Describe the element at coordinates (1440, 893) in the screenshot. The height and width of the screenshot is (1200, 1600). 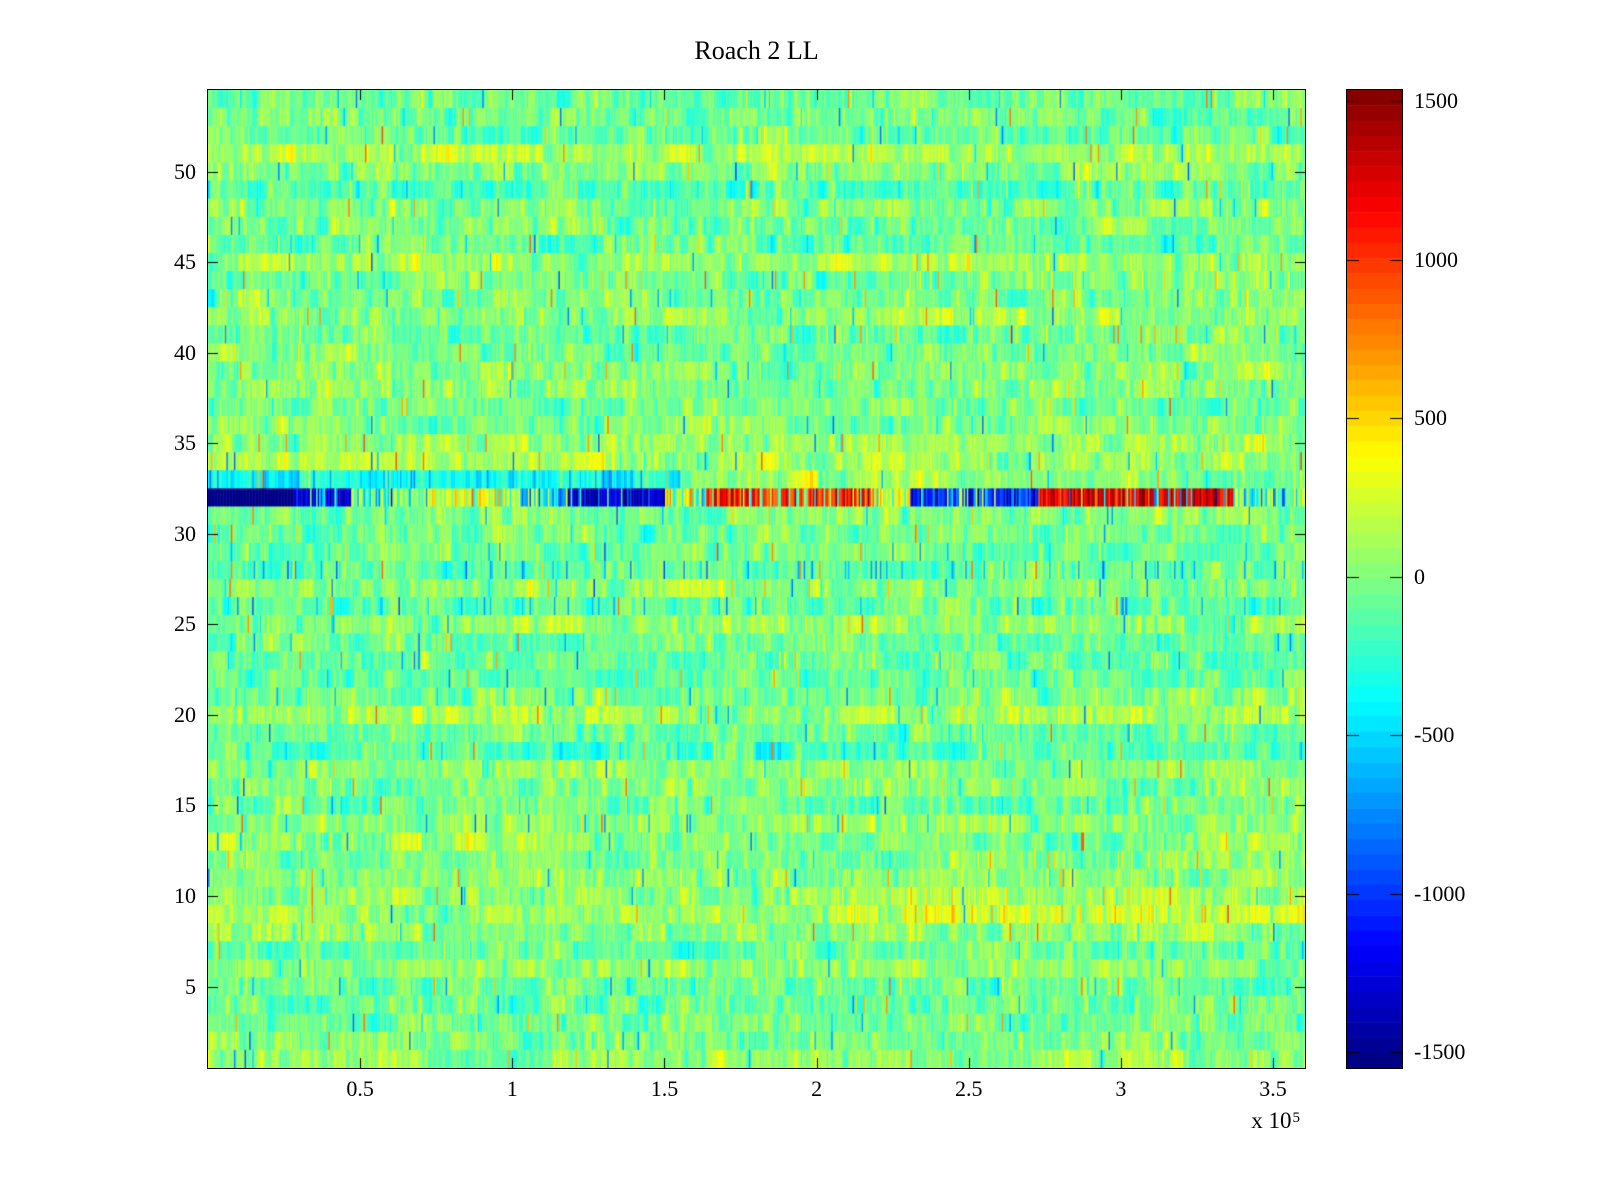
I see `colorbar-tick-label: -1000` at that location.